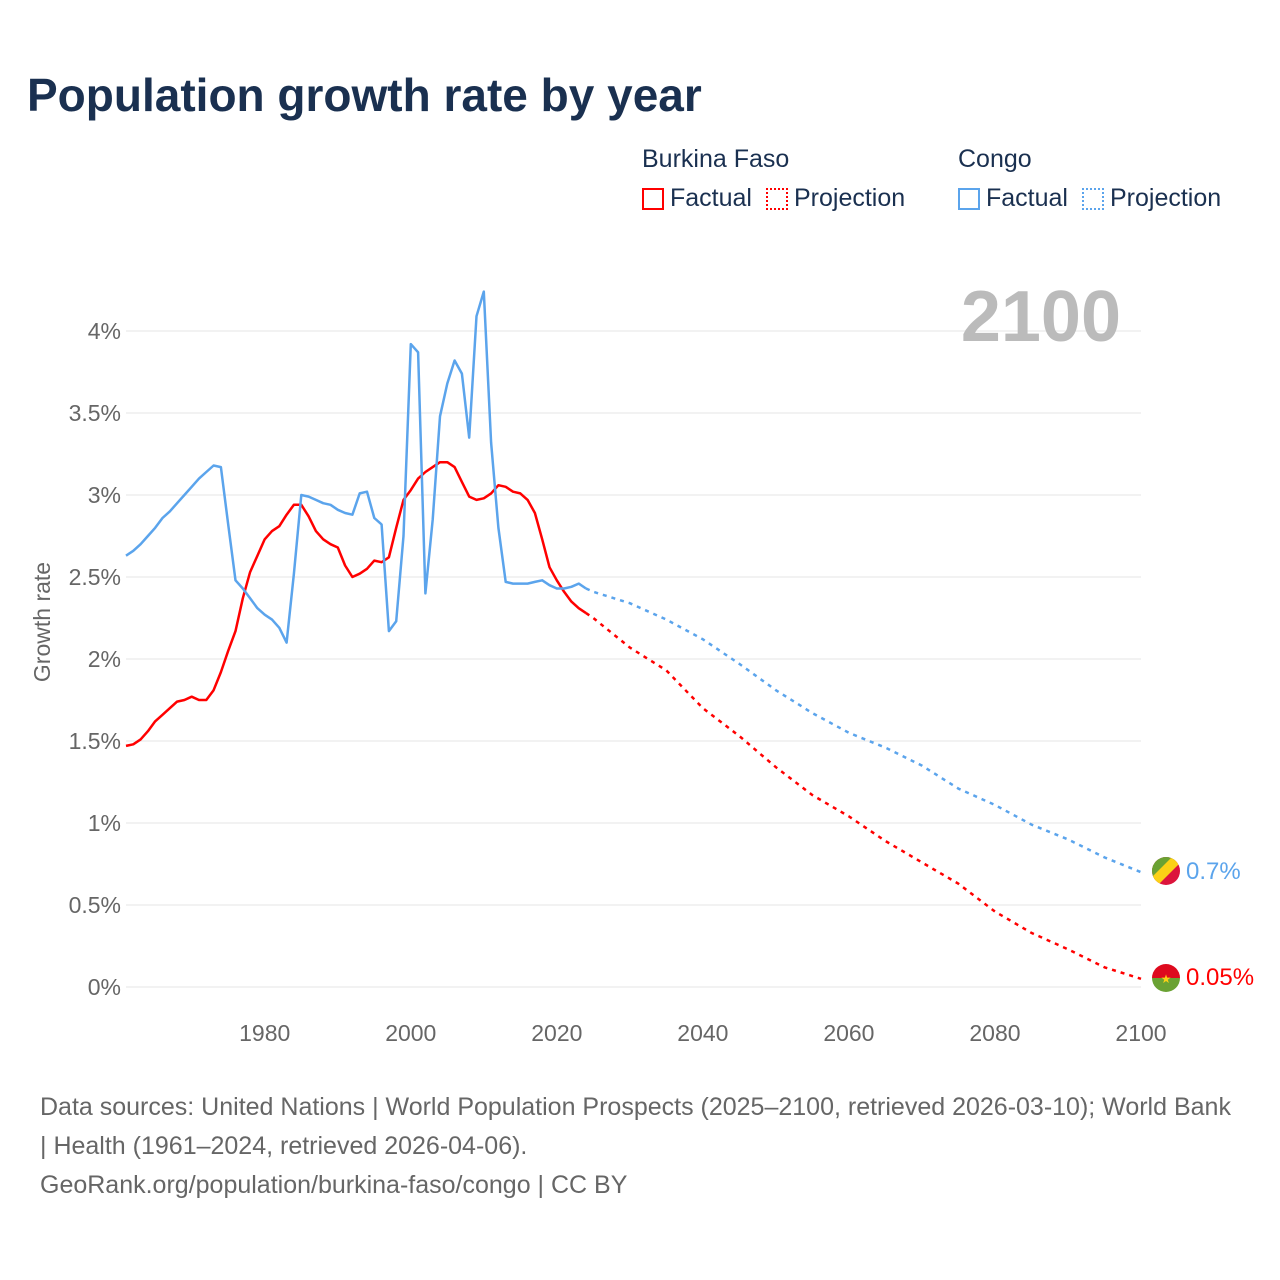 Image resolution: width=1280 pixels, height=1280 pixels. I want to click on x-tick-label: 2040, so click(702, 1033).